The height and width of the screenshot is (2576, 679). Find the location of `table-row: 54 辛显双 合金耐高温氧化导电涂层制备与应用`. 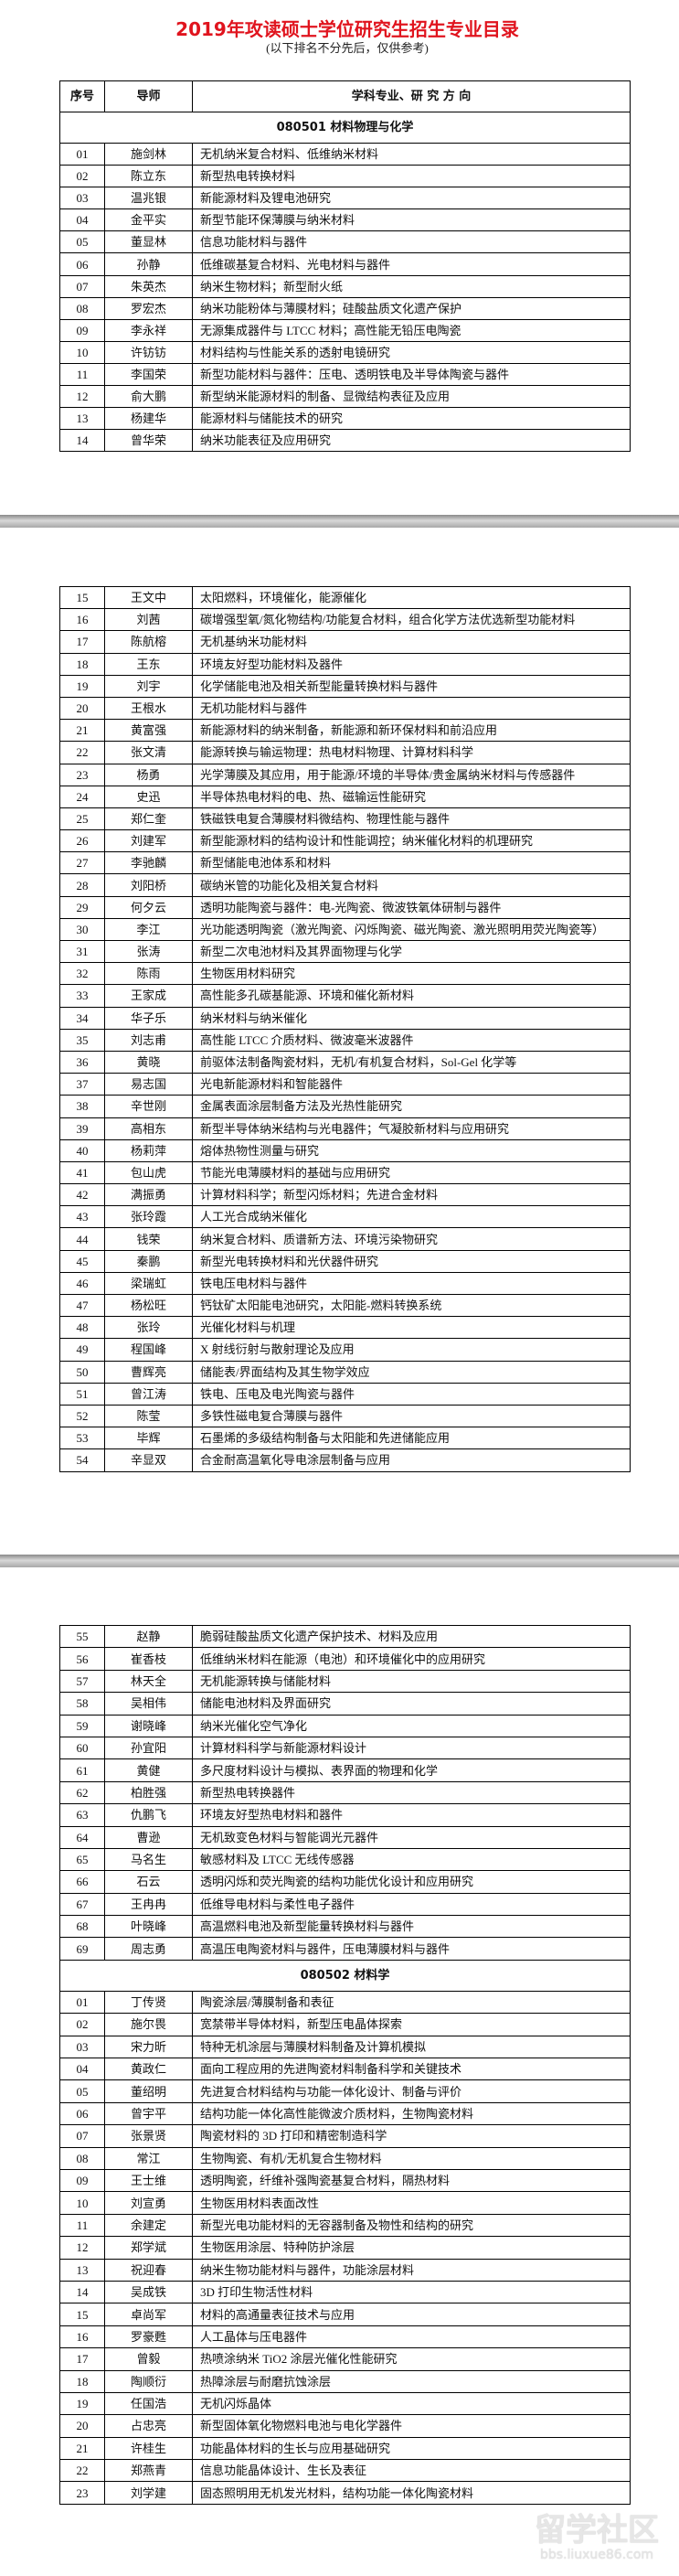

table-row: 54 辛显双 合金耐高温氧化导电涂层制备与应用 is located at coordinates (345, 1460).